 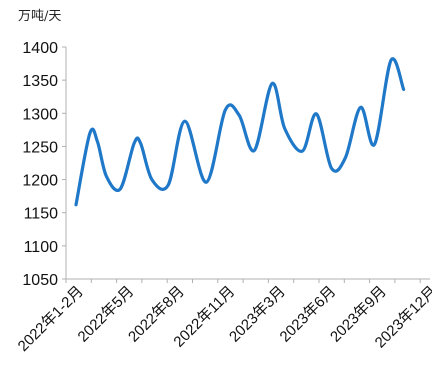 What do you see at coordinates (40, 147) in the screenshot?
I see `y-tick-label: 1250` at bounding box center [40, 147].